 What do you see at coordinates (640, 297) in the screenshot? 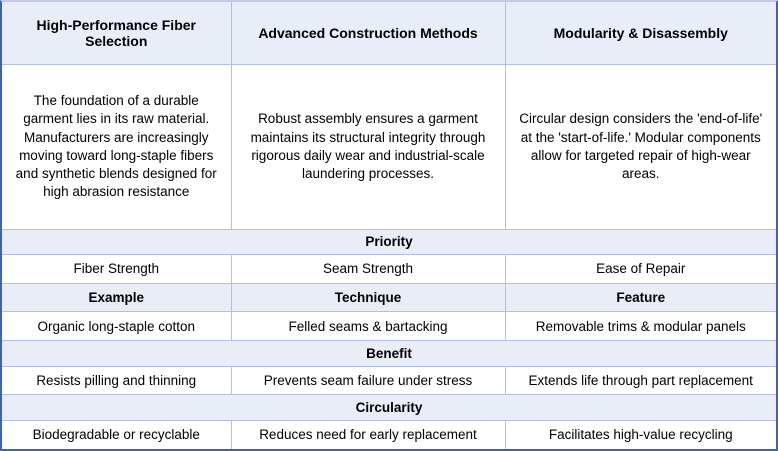
I see `attribute-label-feature: Feature` at bounding box center [640, 297].